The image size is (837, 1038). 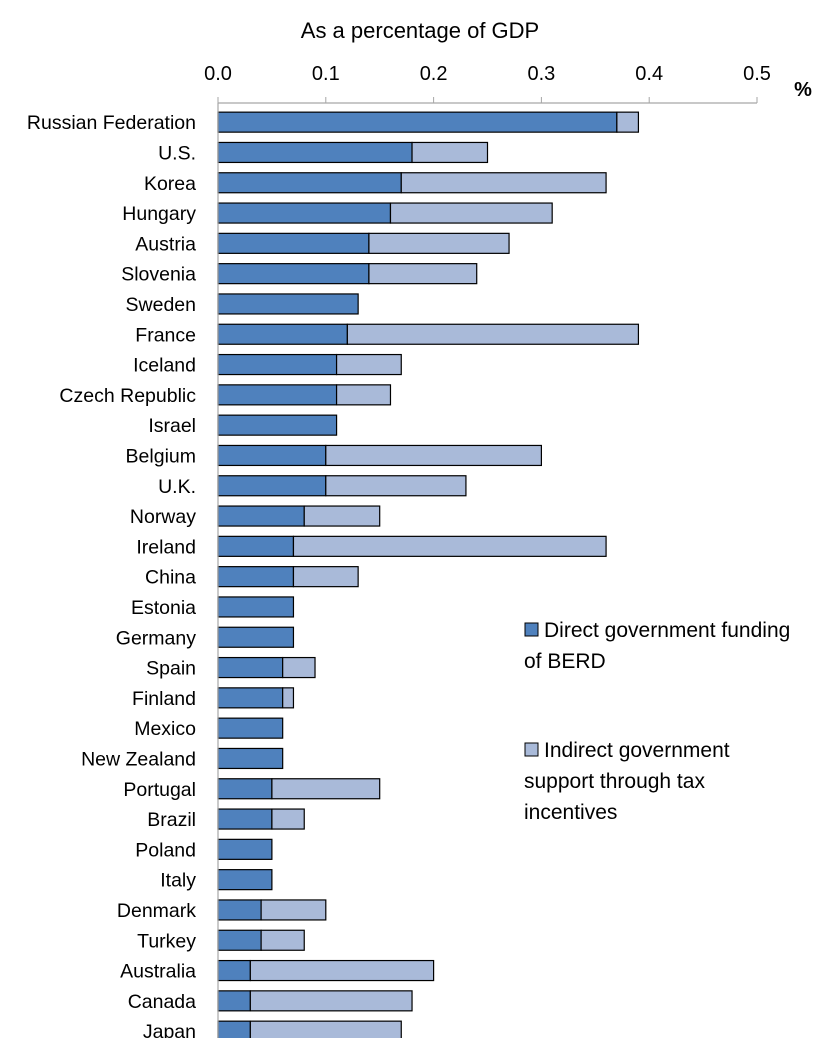 I want to click on x-tick-label: 0.4, so click(x=649, y=74).